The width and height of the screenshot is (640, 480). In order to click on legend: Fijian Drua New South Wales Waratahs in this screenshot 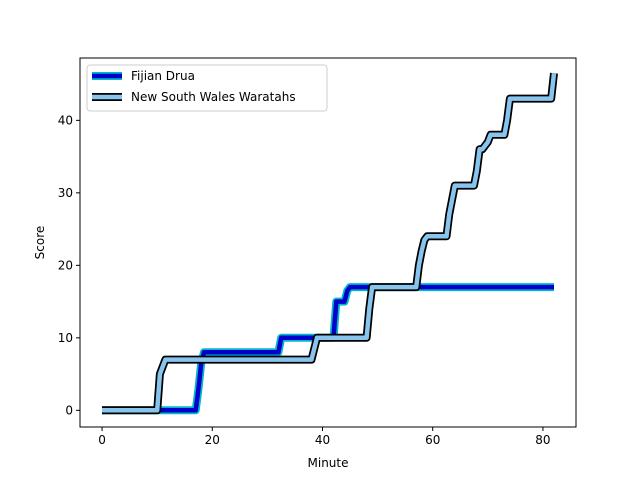, I will do `click(207, 88)`.